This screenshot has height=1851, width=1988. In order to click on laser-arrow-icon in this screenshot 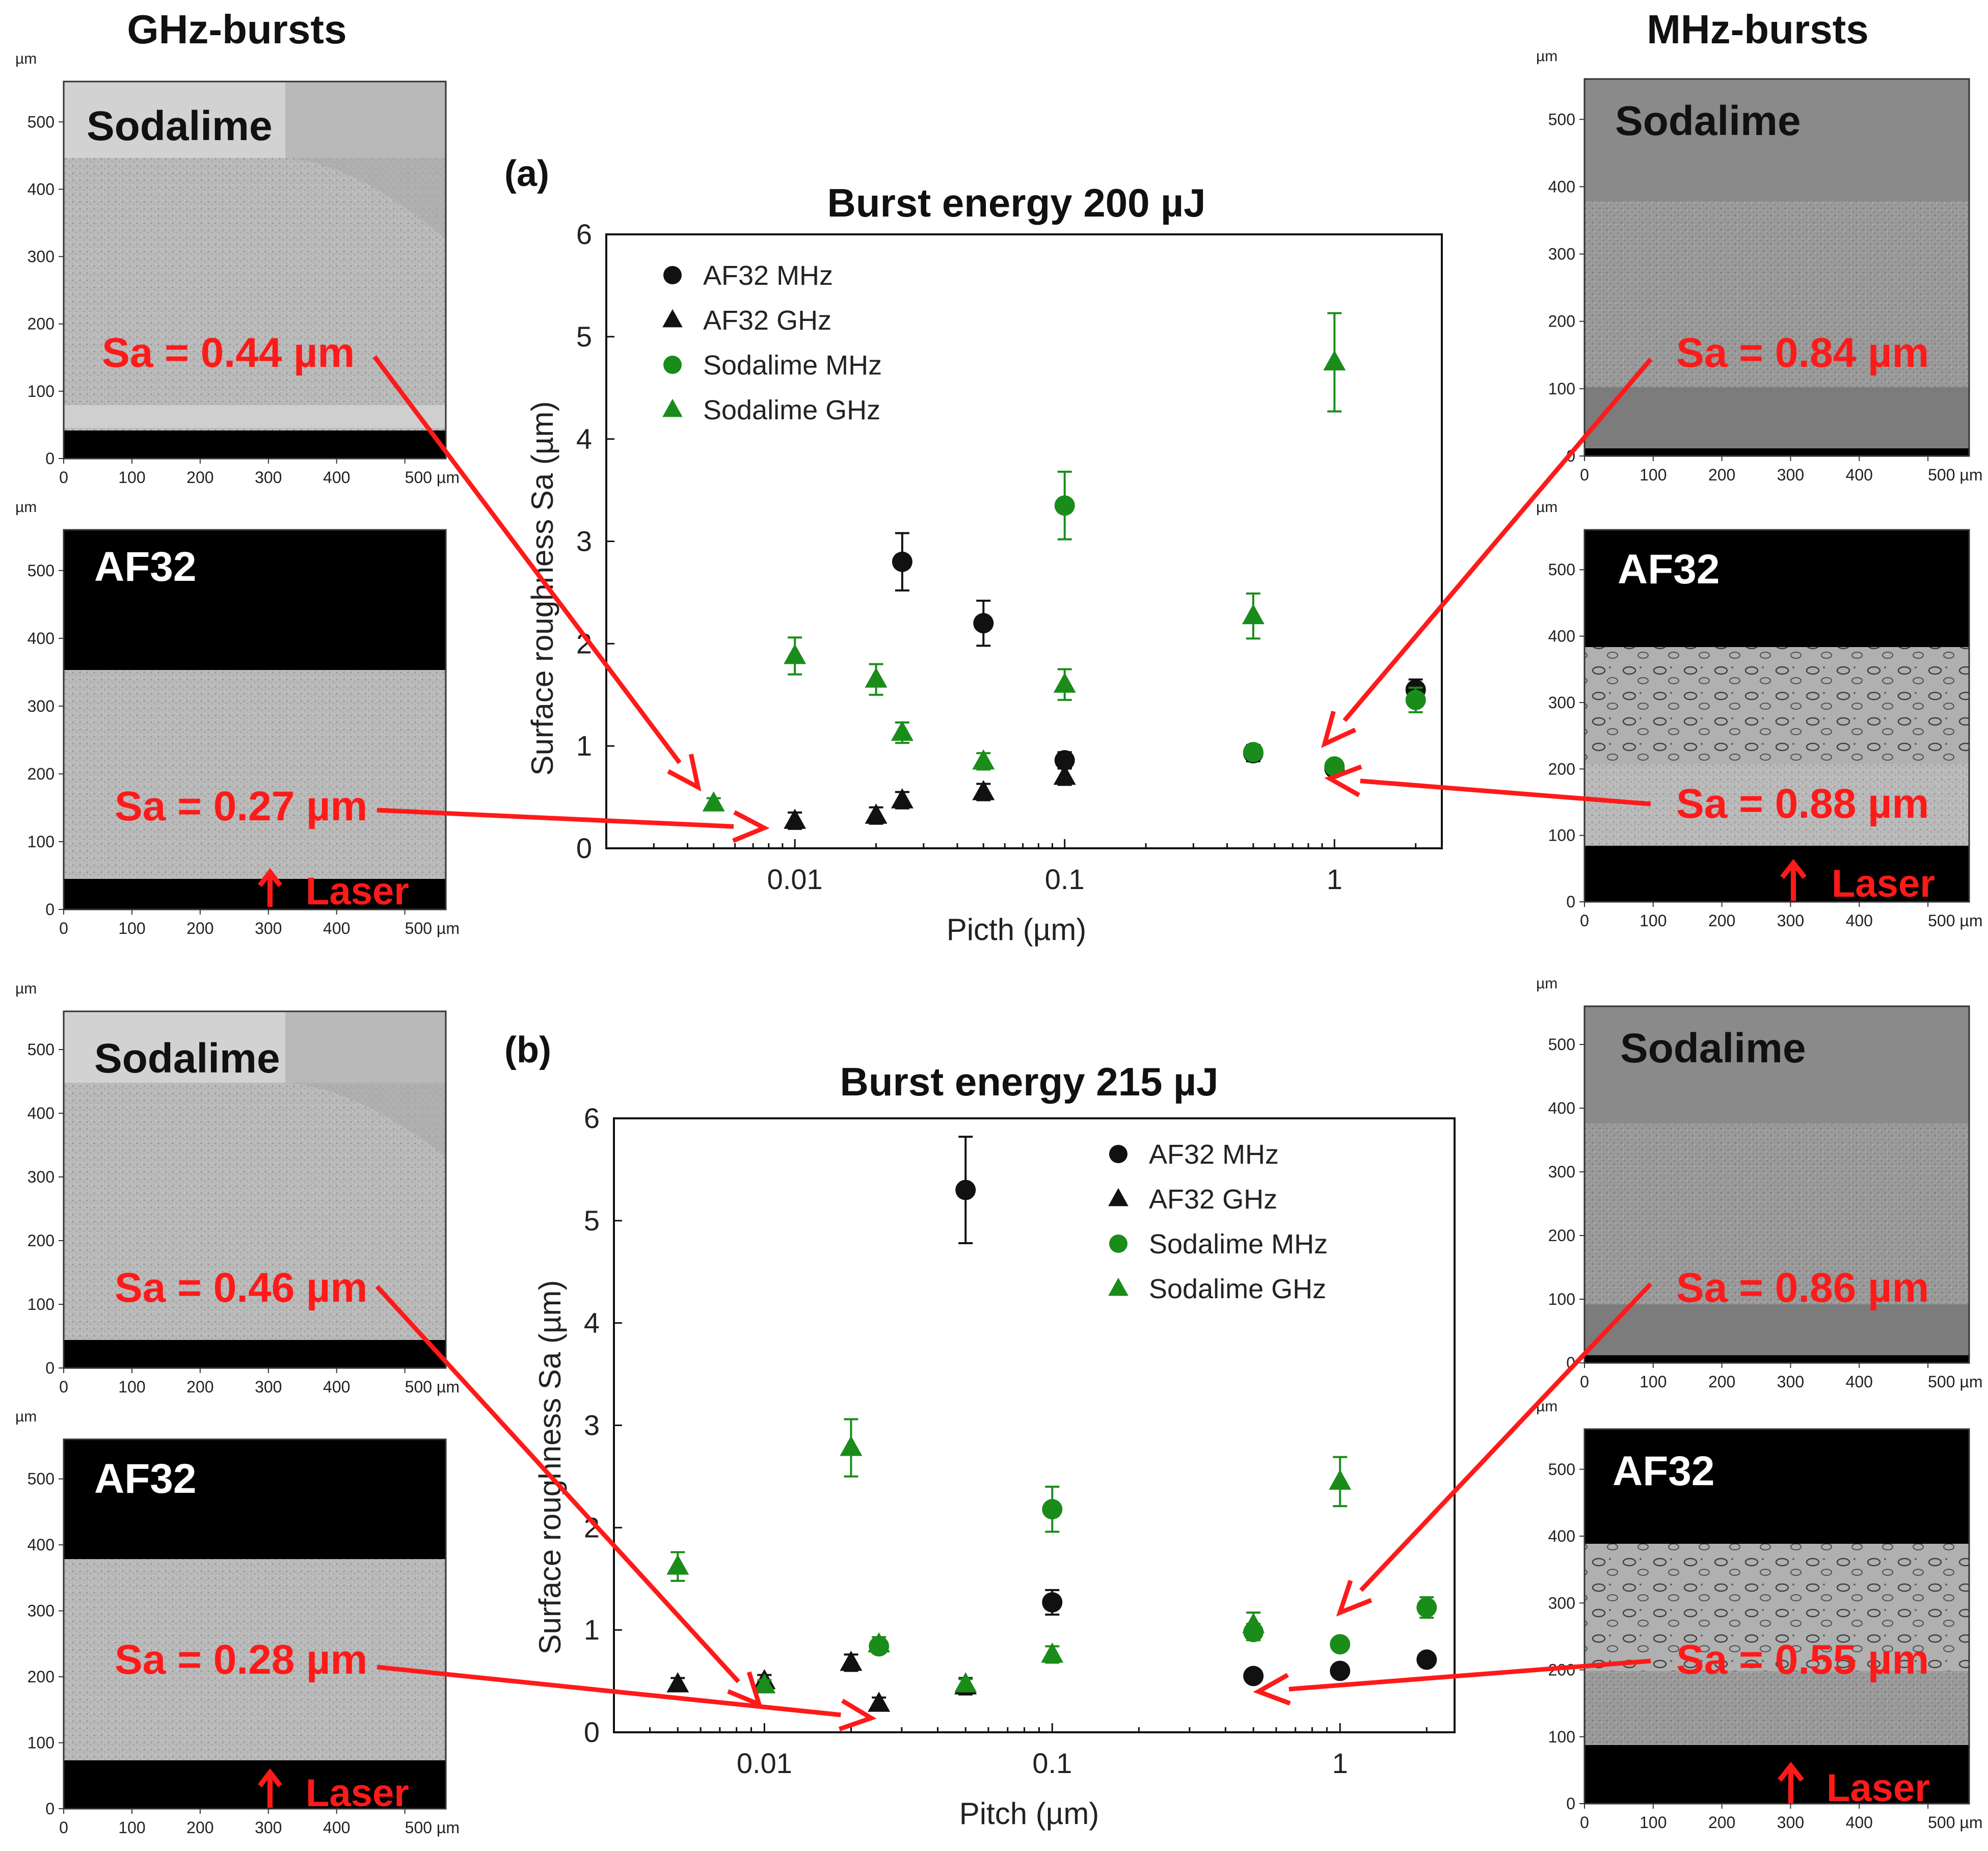, I will do `click(1793, 880)`.